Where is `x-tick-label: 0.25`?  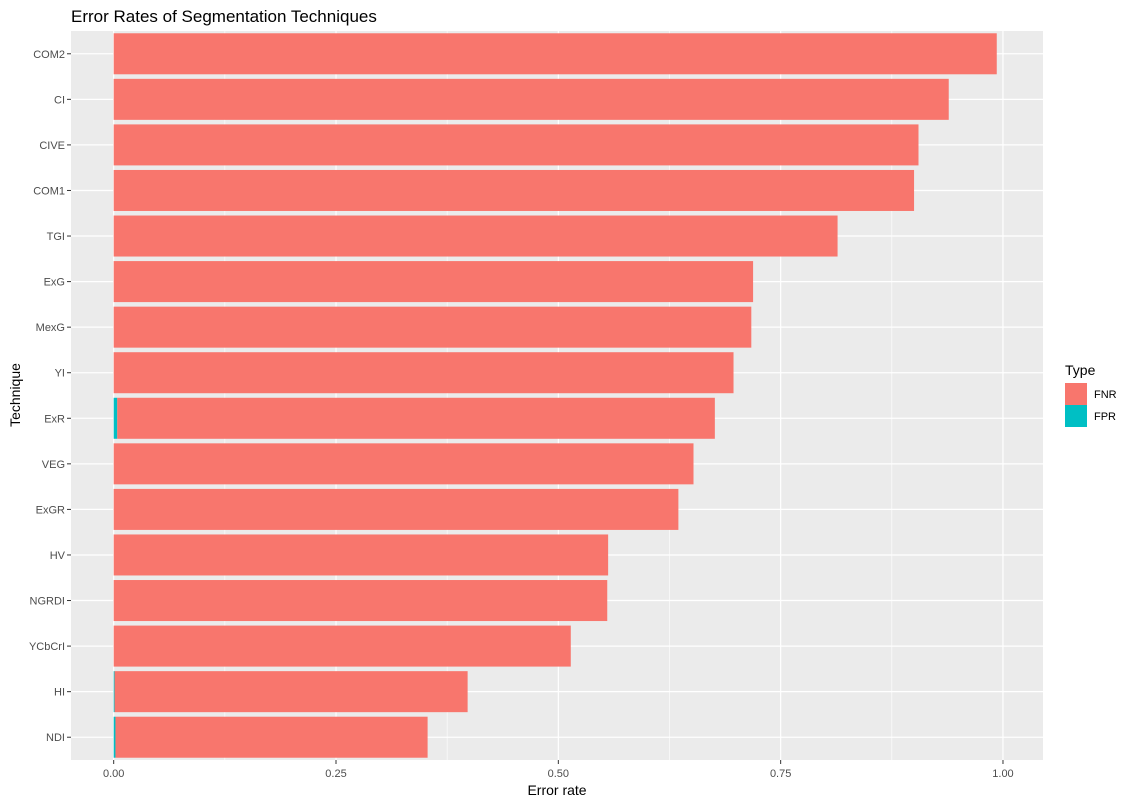 x-tick-label: 0.25 is located at coordinates (335, 774).